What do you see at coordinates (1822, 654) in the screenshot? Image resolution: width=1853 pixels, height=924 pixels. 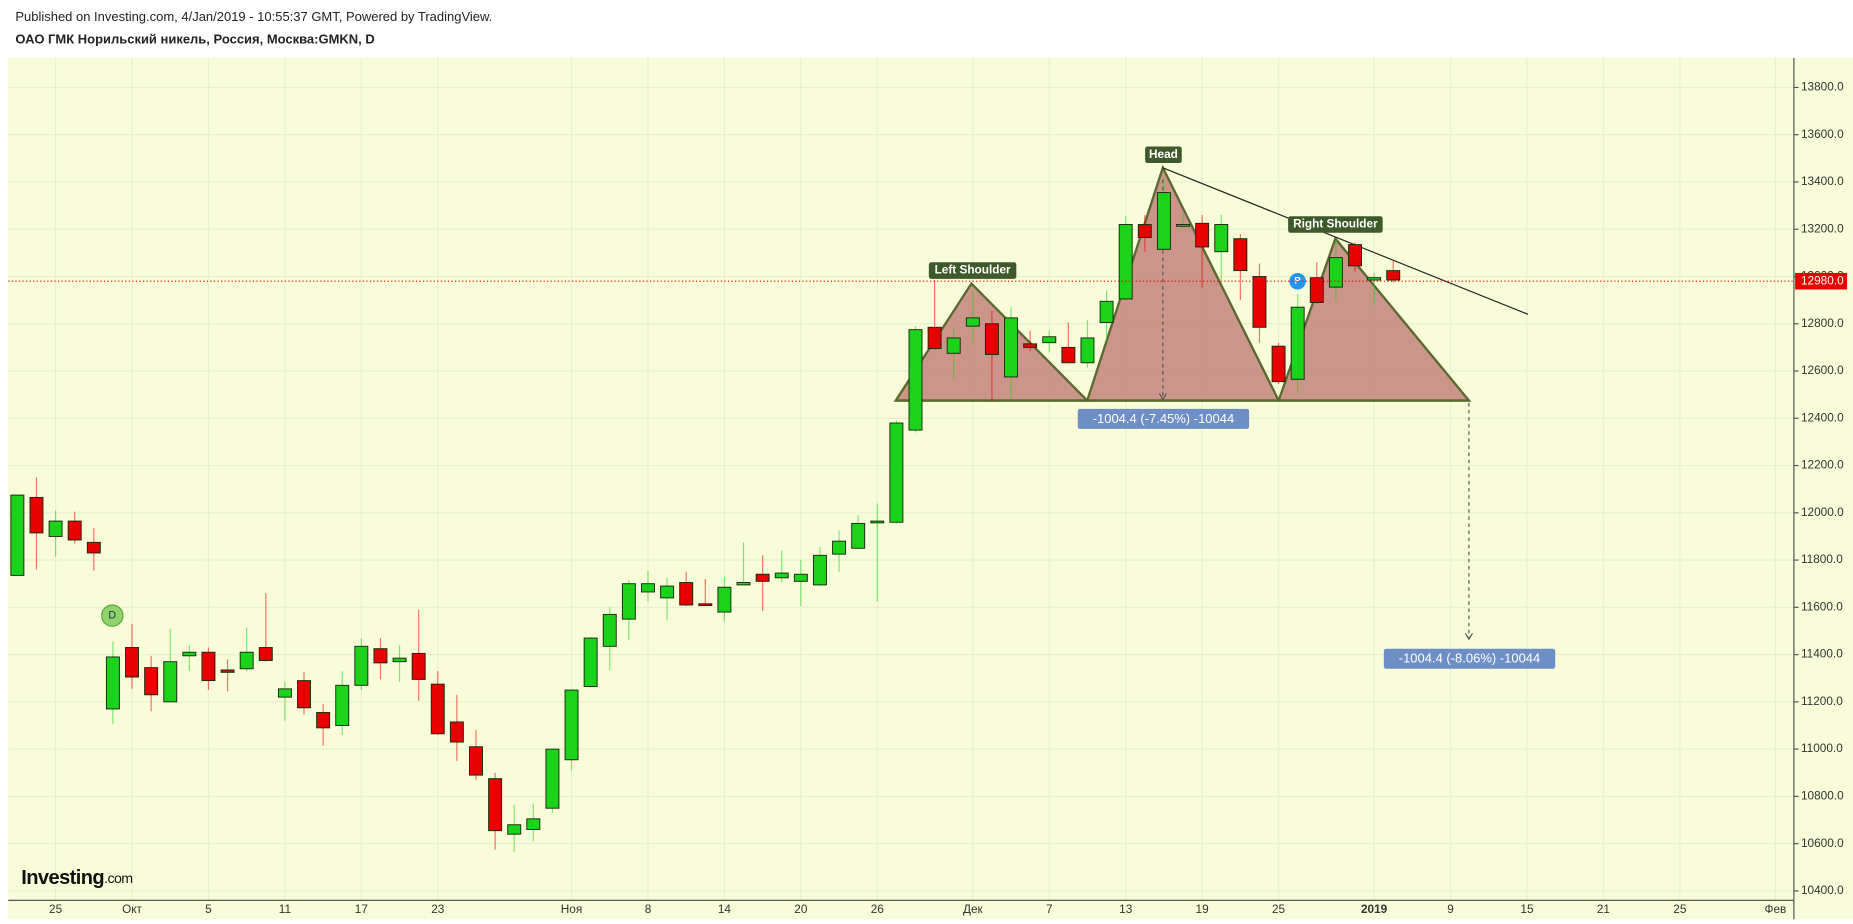 I see `y-tick-label: 11400.0` at bounding box center [1822, 654].